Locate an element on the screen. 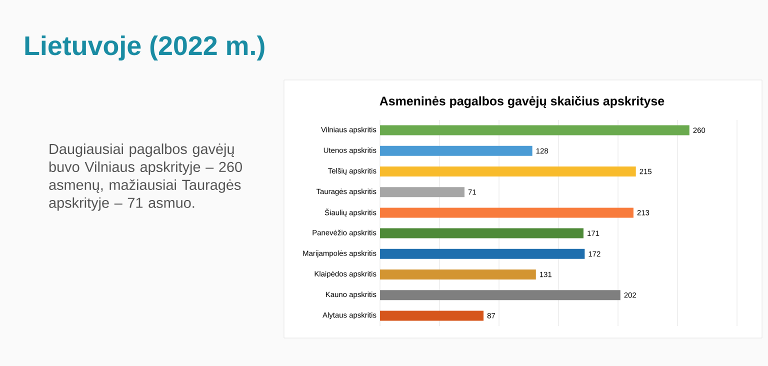 This screenshot has width=768, height=366. text: Daugiausiai pagalbos gavėjų buvo Vilniaus apskrityje – 260 asmenų, mažiausiai Tauragės apskrityje – 71 asmuo. is located at coordinates (145, 177).